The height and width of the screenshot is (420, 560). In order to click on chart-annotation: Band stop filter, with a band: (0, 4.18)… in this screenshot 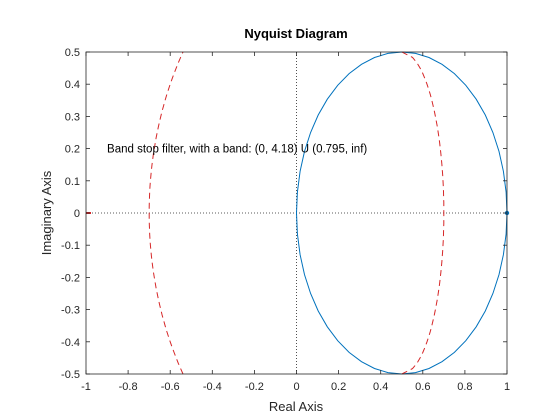, I will do `click(237, 150)`.